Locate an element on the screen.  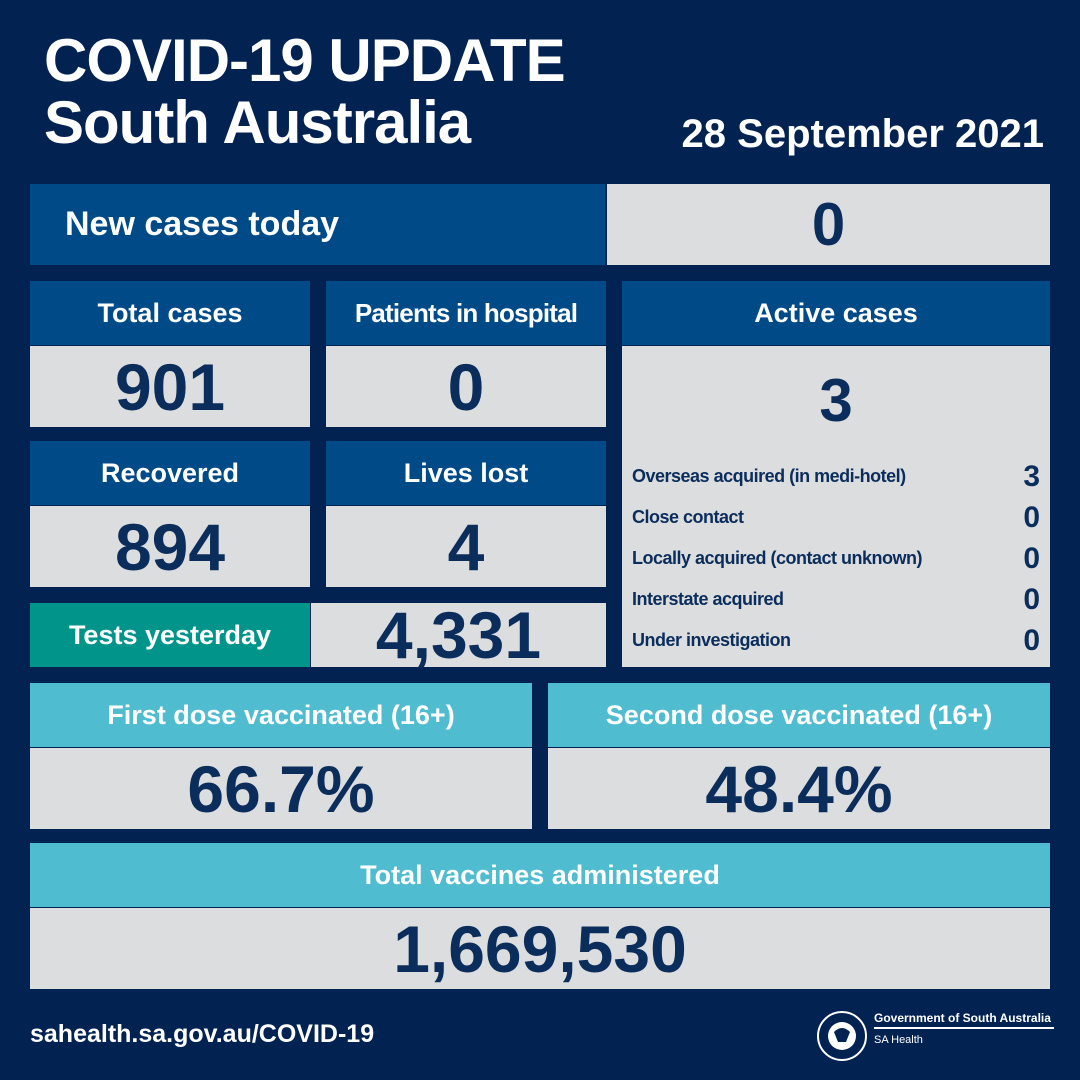
recovered-value: 894 is located at coordinates (170, 546).